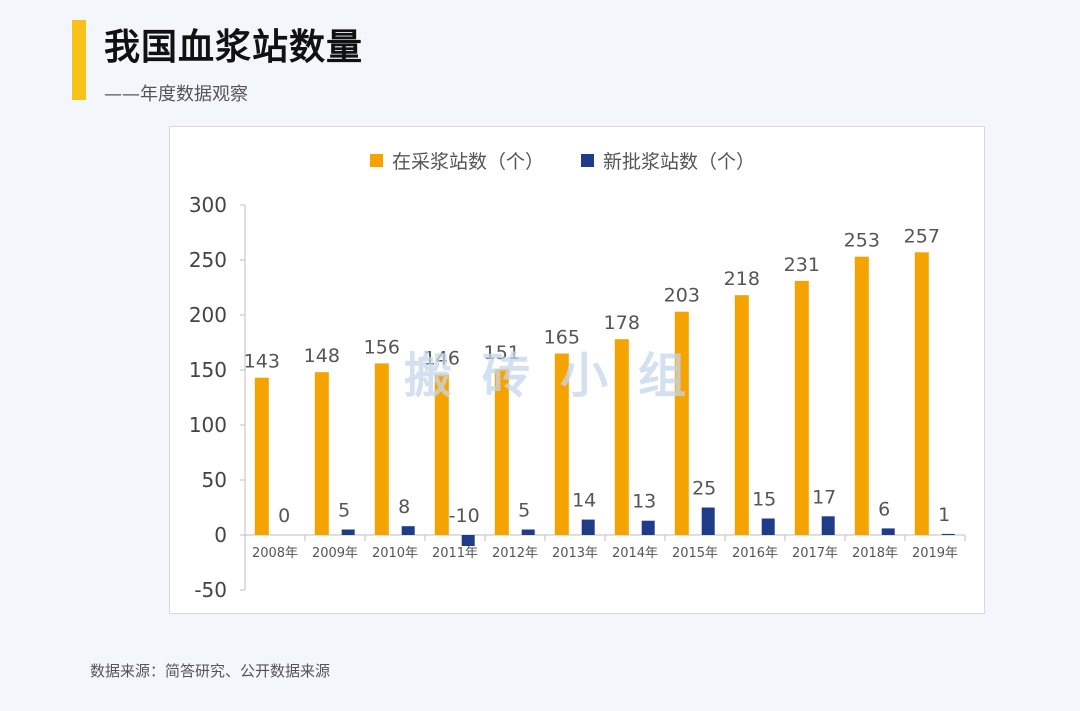 This screenshot has height=711, width=1080. I want to click on data-label-series-1: 253, so click(862, 241).